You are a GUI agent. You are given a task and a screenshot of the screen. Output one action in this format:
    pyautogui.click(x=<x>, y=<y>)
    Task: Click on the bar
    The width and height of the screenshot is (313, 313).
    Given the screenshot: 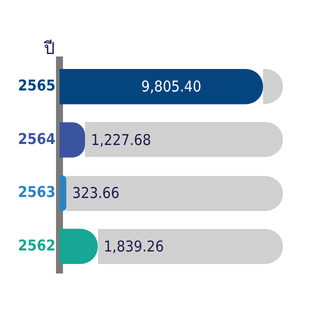 What is the action you would take?
    pyautogui.click(x=63, y=193)
    